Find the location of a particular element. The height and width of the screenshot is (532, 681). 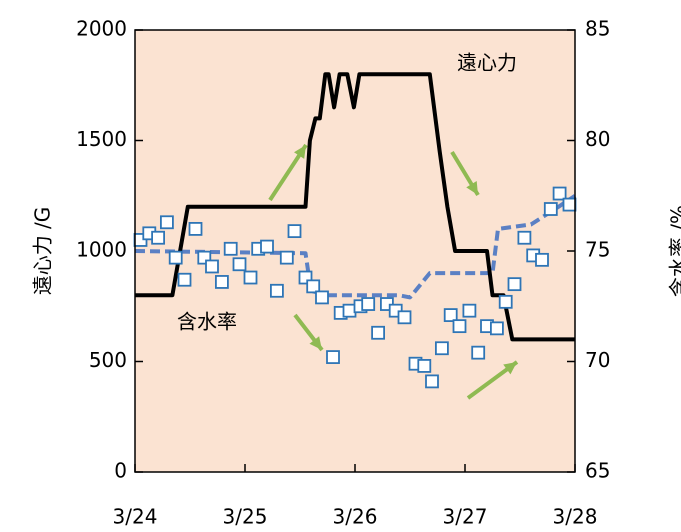

y2-tick-label: 75 is located at coordinates (597, 250).